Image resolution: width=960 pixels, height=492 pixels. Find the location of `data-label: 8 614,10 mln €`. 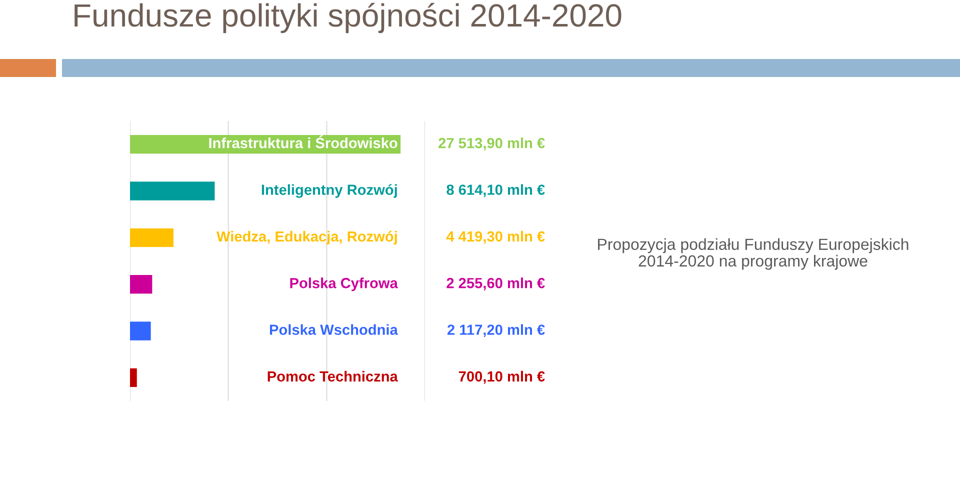

data-label: 8 614,10 mln € is located at coordinates (495, 191).